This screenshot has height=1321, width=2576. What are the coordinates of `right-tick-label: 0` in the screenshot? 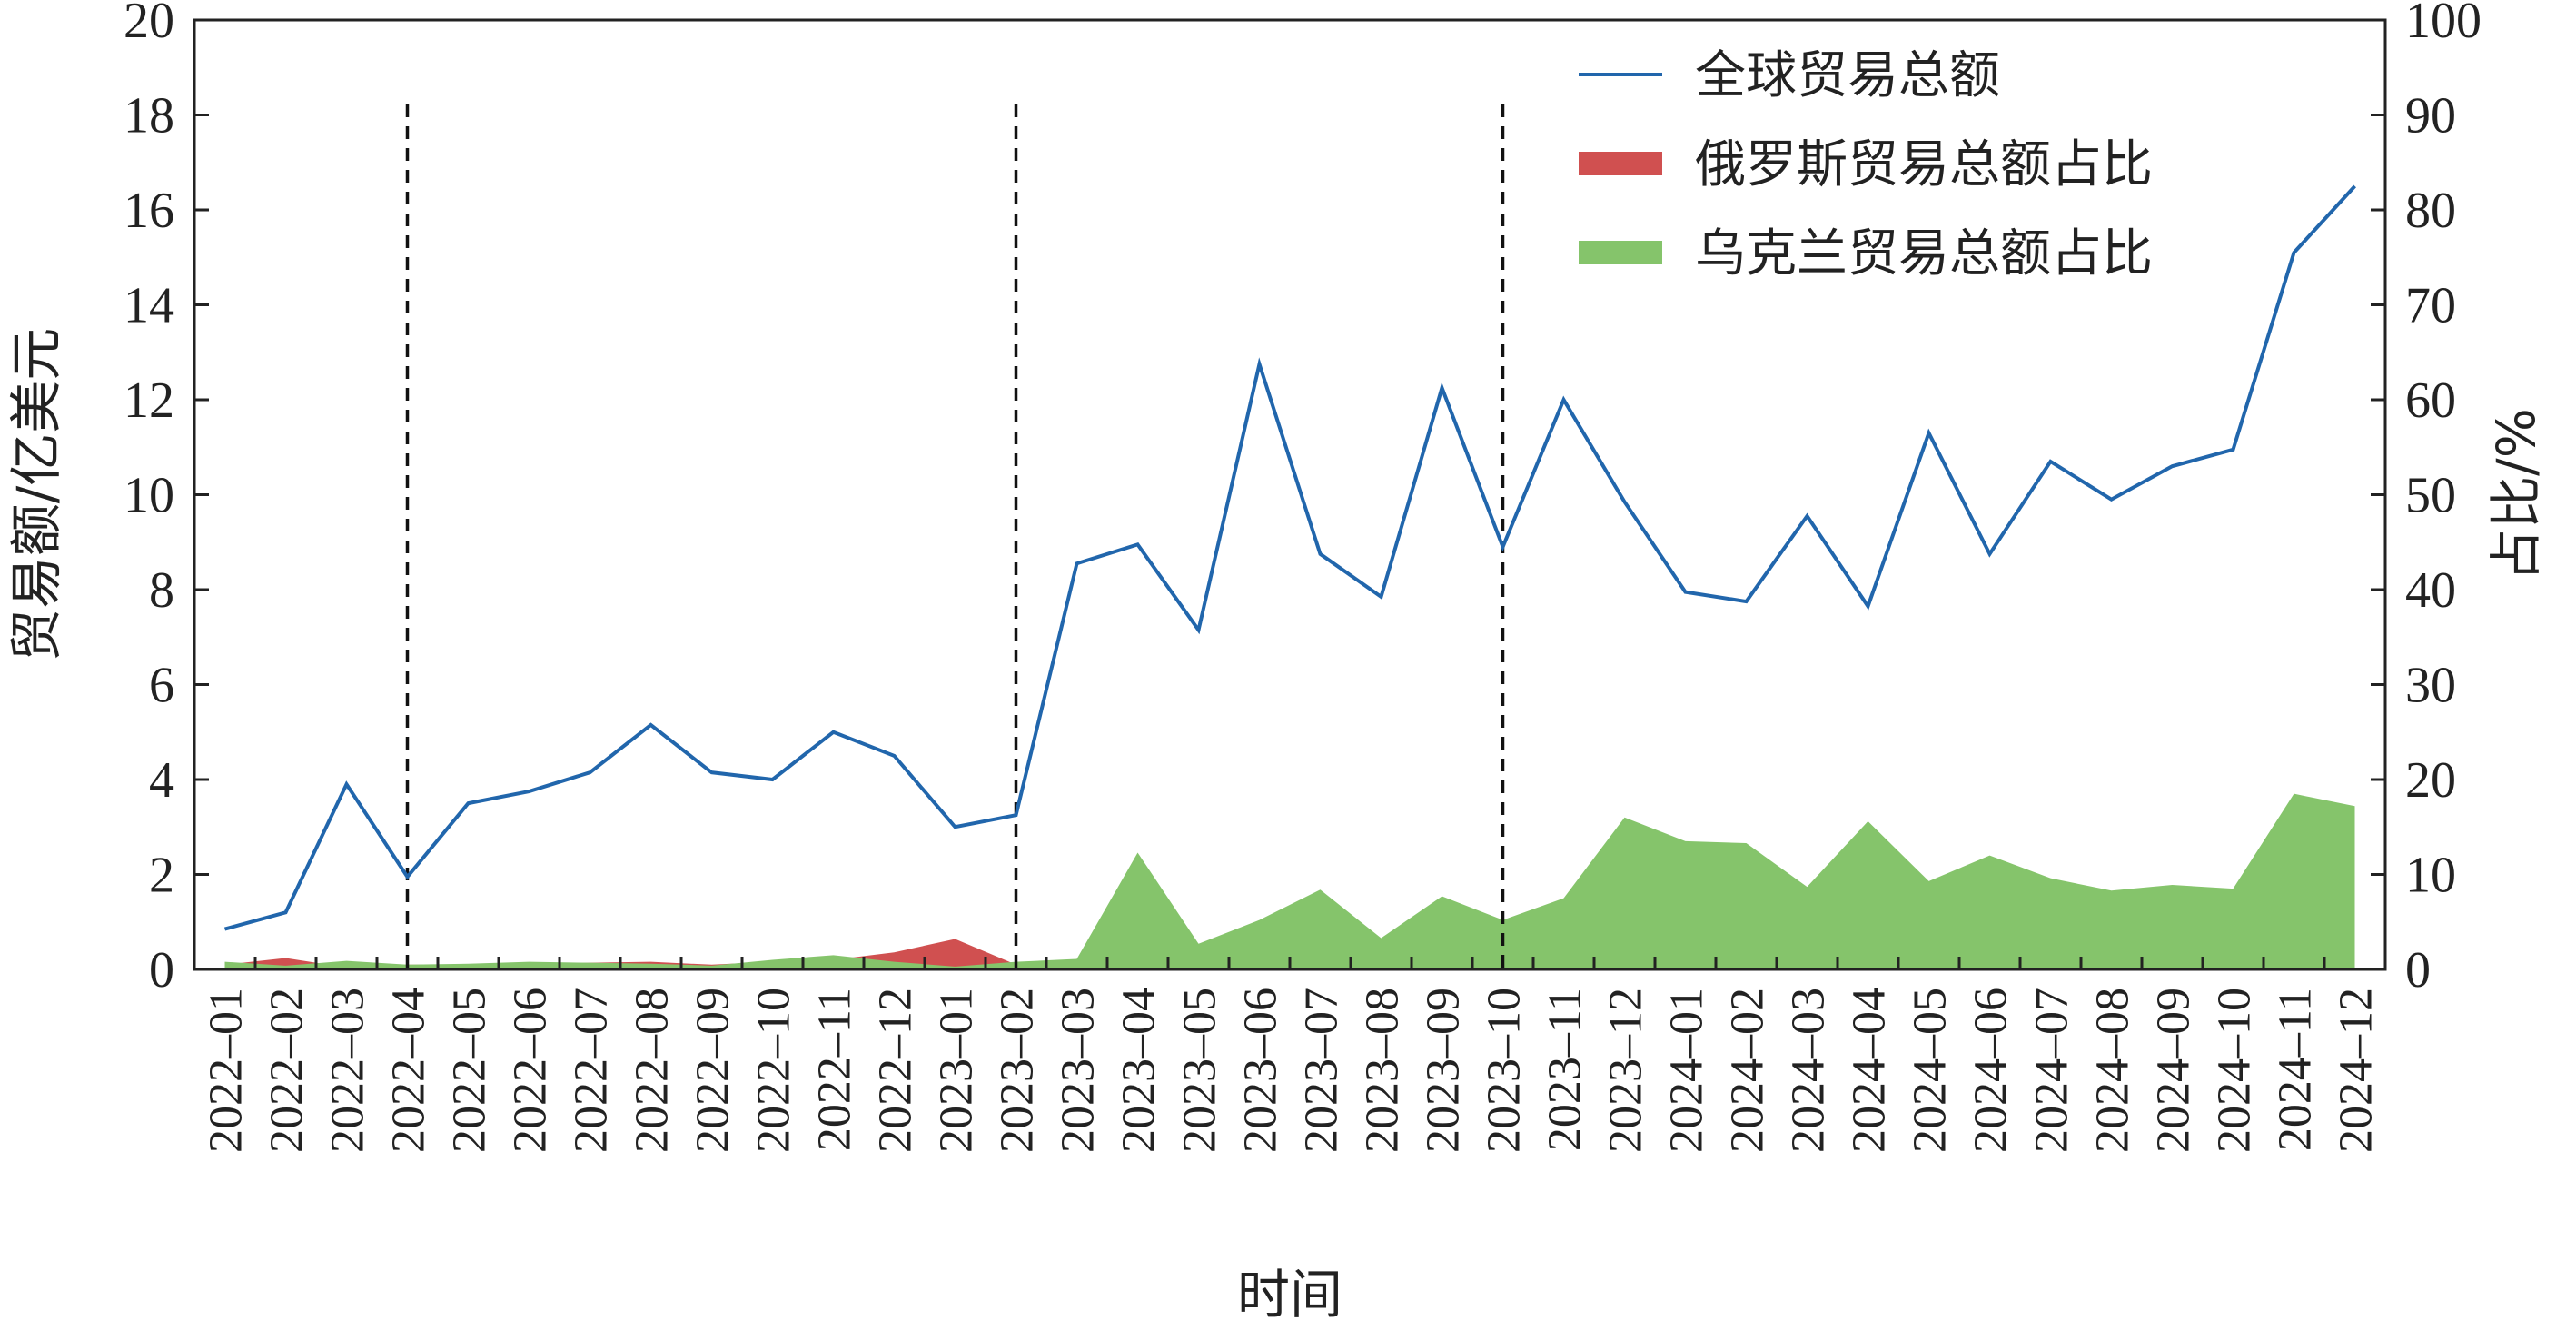 It's located at (2418, 970).